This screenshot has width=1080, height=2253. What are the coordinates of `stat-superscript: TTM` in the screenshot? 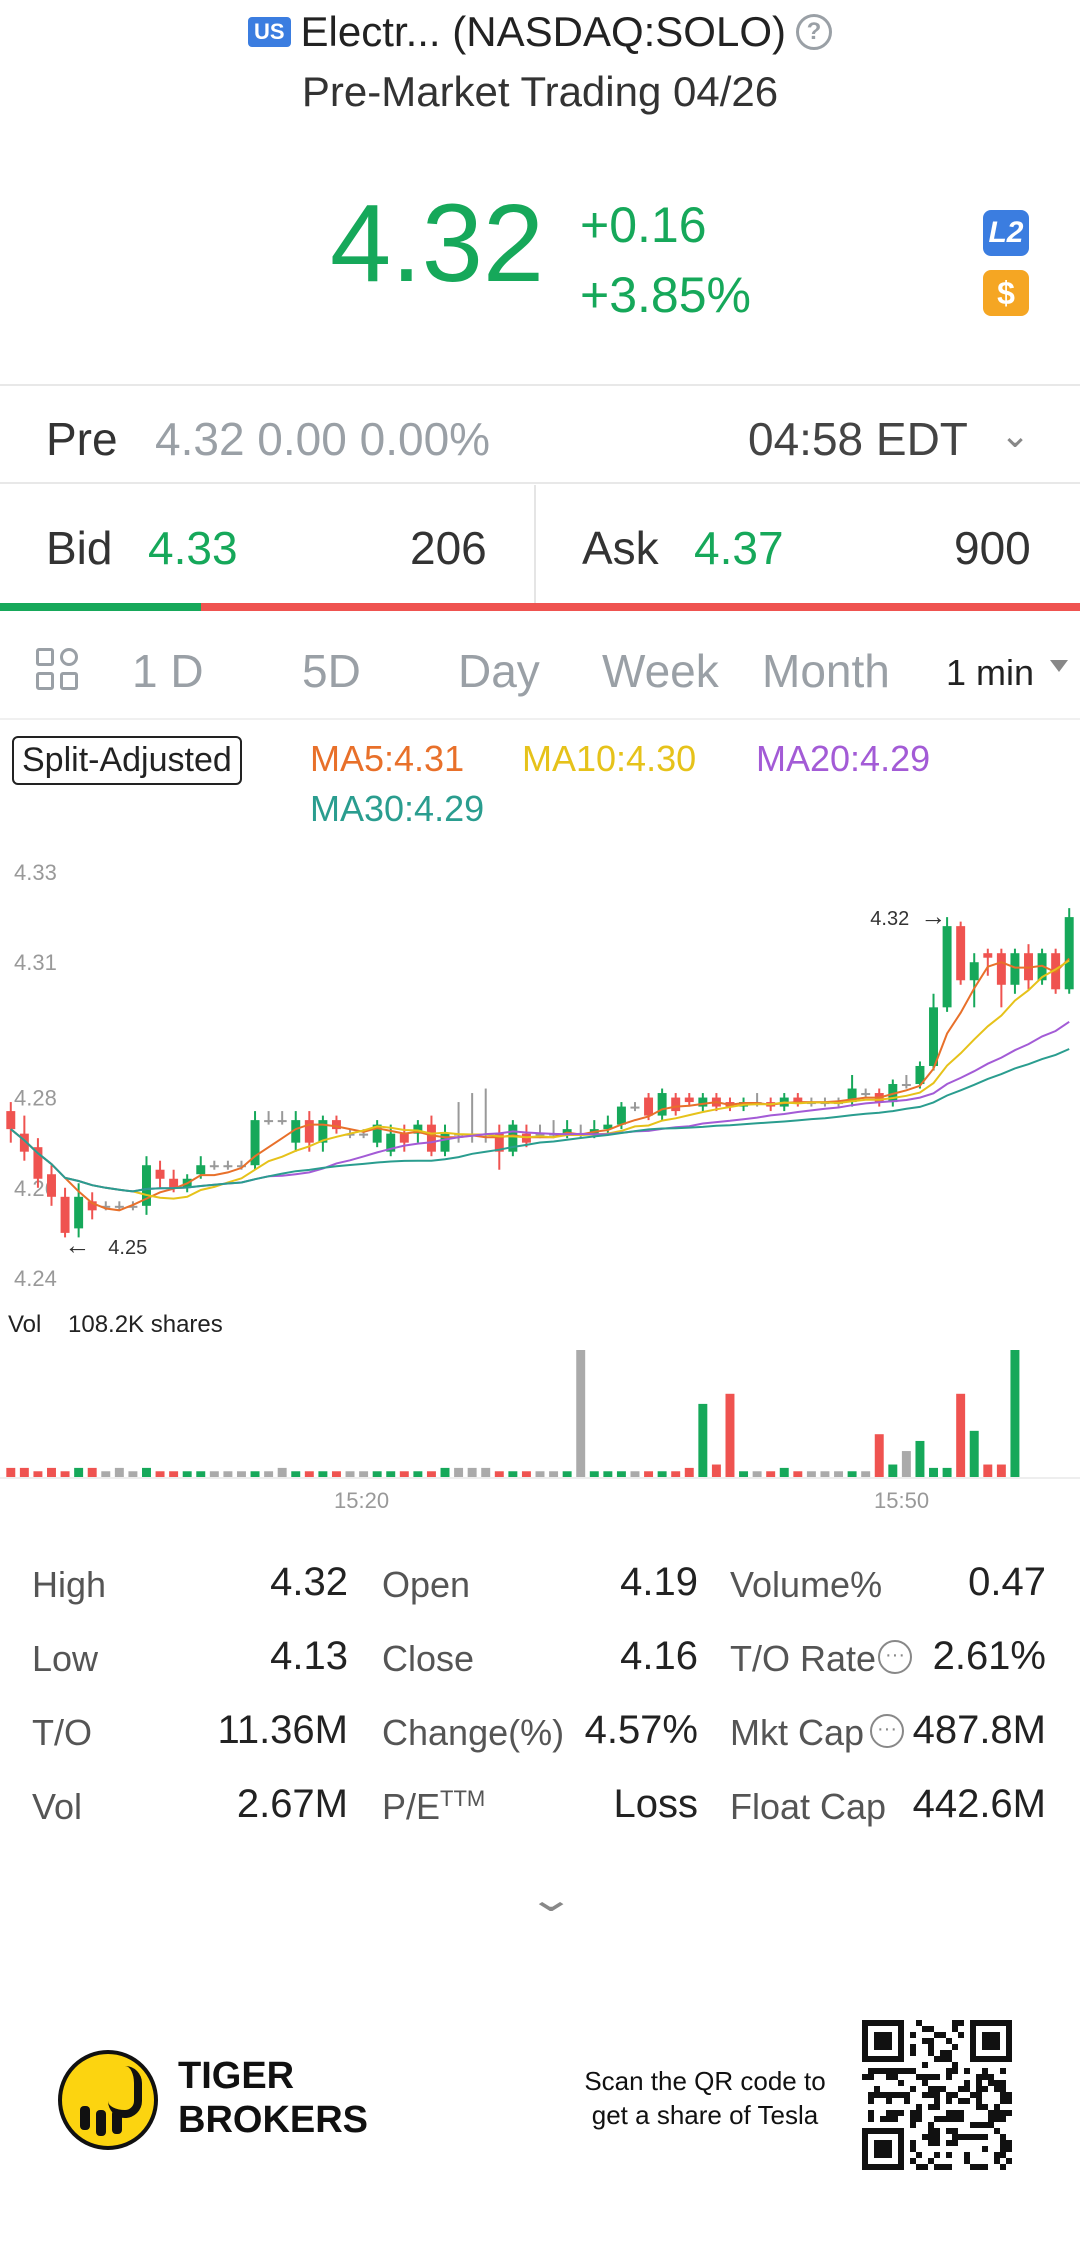 It's located at (463, 1798).